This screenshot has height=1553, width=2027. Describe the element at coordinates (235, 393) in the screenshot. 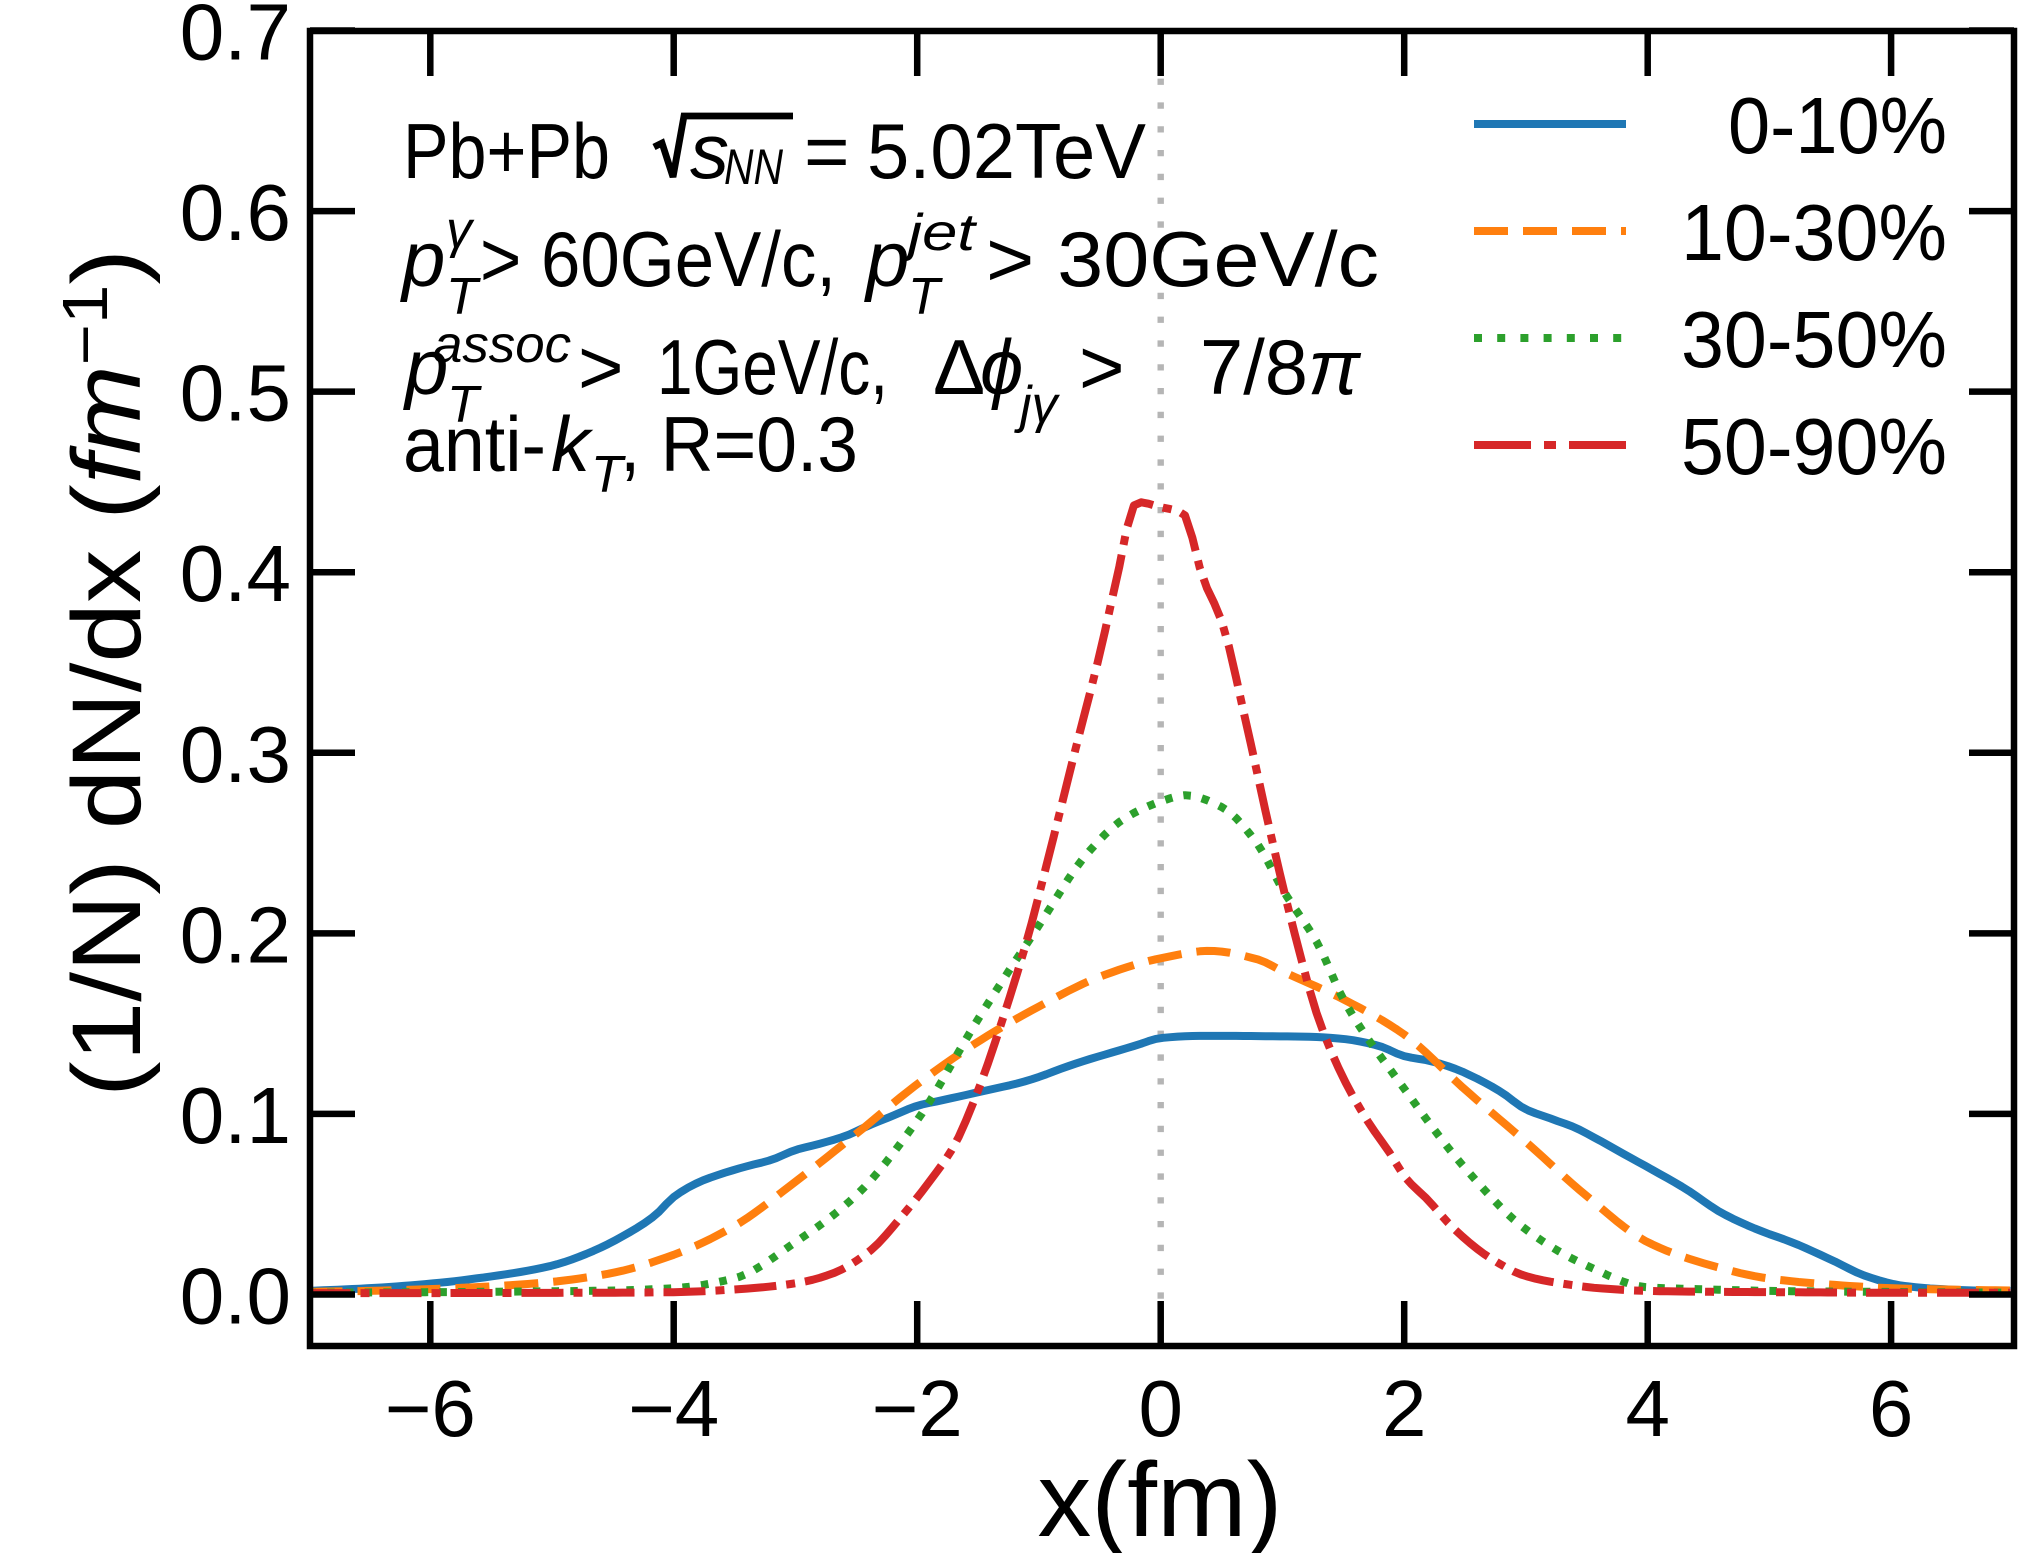

I see `svg-text: 0.5` at that location.